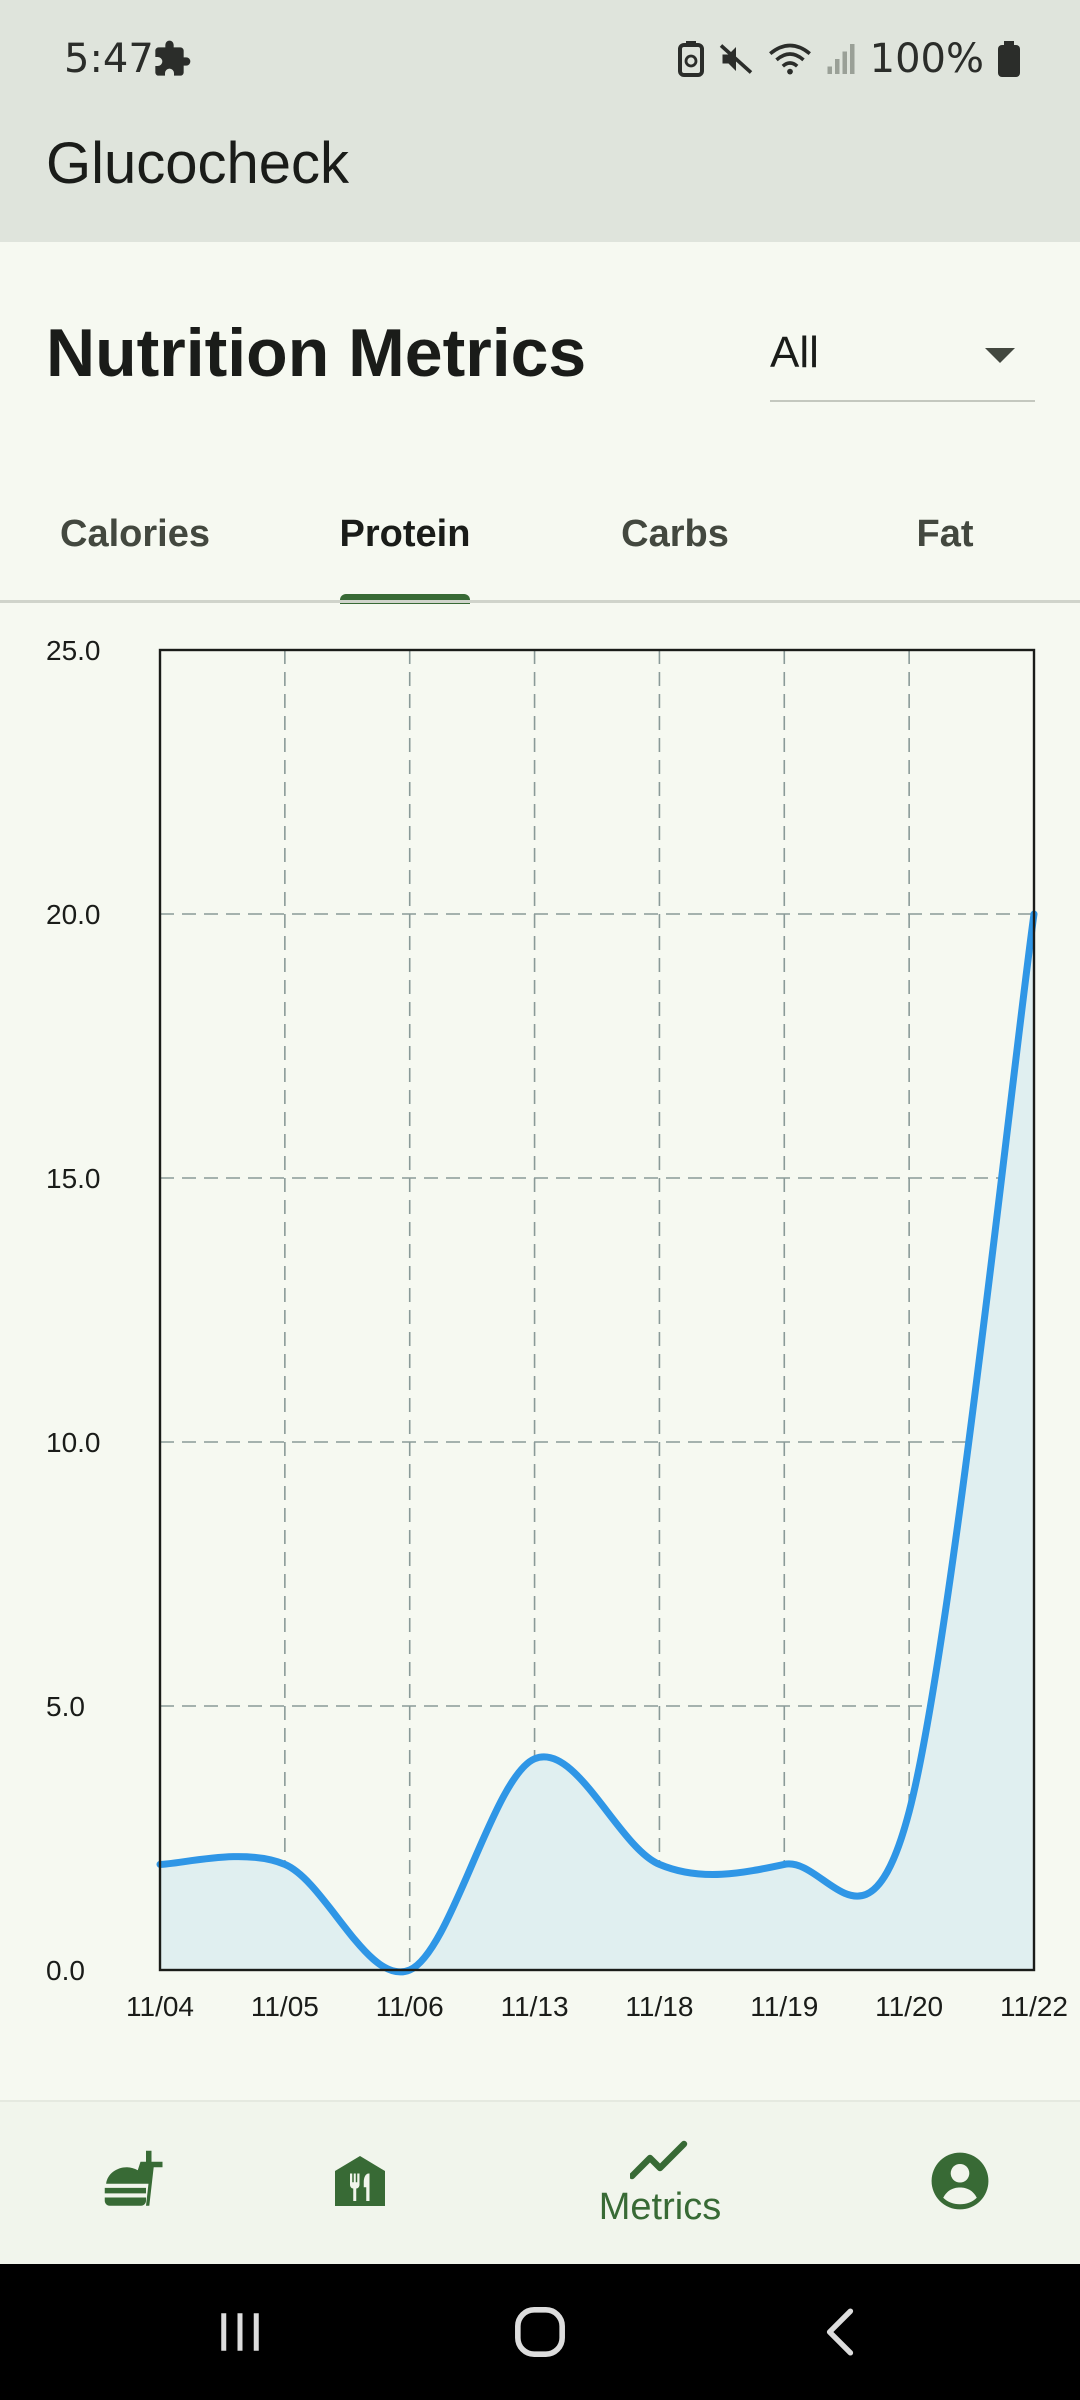  What do you see at coordinates (73, 650) in the screenshot?
I see `y-tick-label: 25.0` at bounding box center [73, 650].